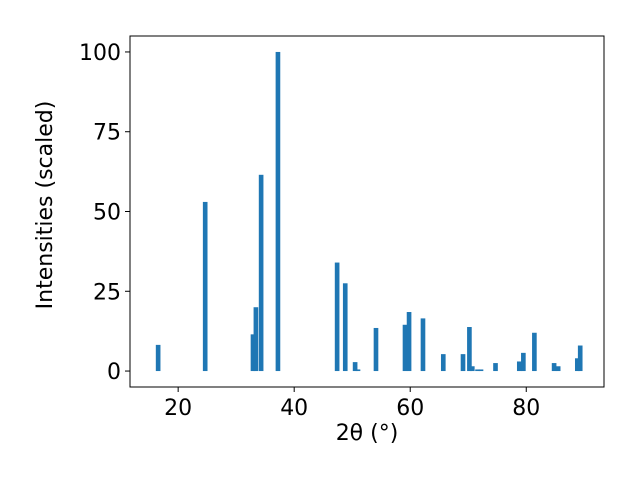 This screenshot has width=640, height=480. Describe the element at coordinates (410, 408) in the screenshot. I see `x-tick-label: 60` at that location.